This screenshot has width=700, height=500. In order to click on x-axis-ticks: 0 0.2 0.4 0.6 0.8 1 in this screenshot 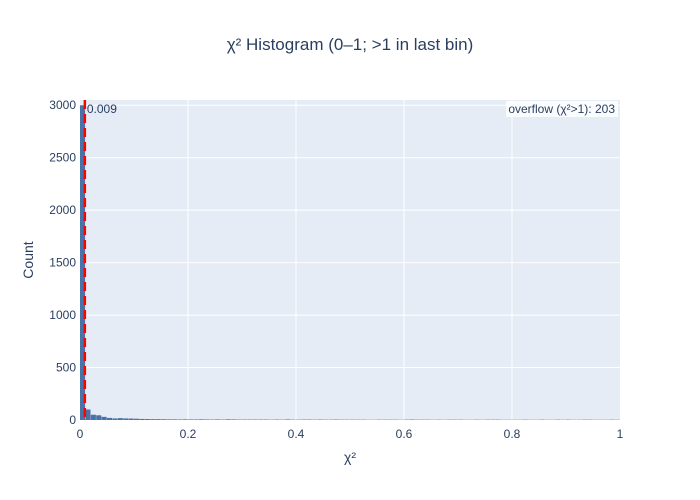, I will do `click(350, 434)`.